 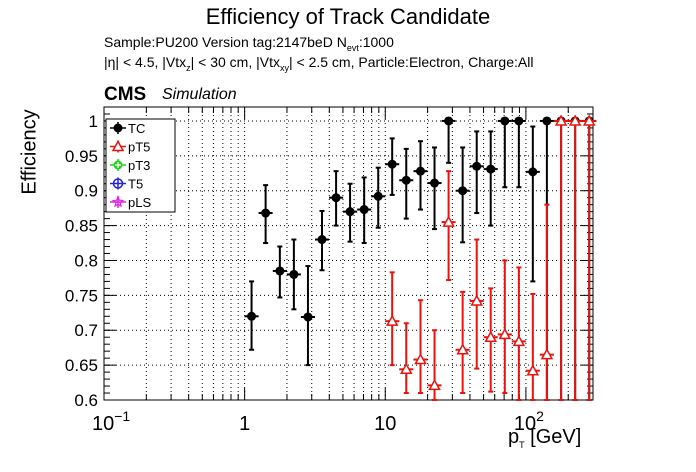 I want to click on legend-label: T5, so click(x=135, y=184).